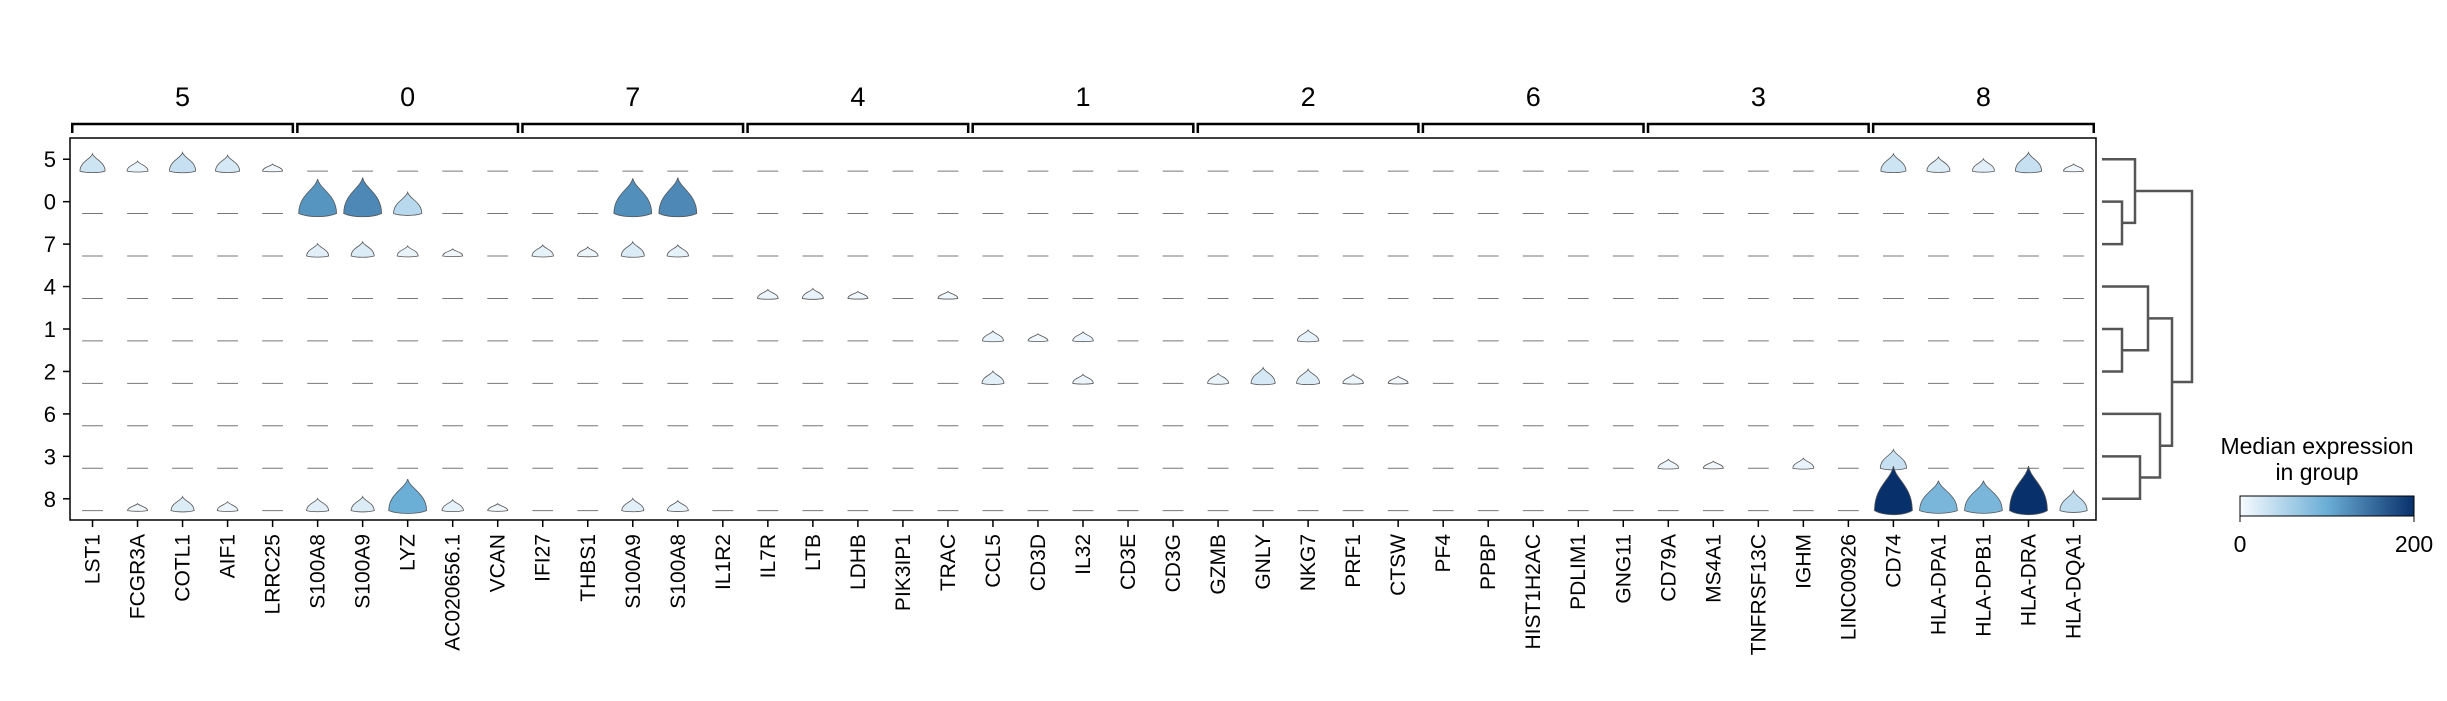 The height and width of the screenshot is (701, 2447). What do you see at coordinates (50, 371) in the screenshot?
I see `row-label: 2` at bounding box center [50, 371].